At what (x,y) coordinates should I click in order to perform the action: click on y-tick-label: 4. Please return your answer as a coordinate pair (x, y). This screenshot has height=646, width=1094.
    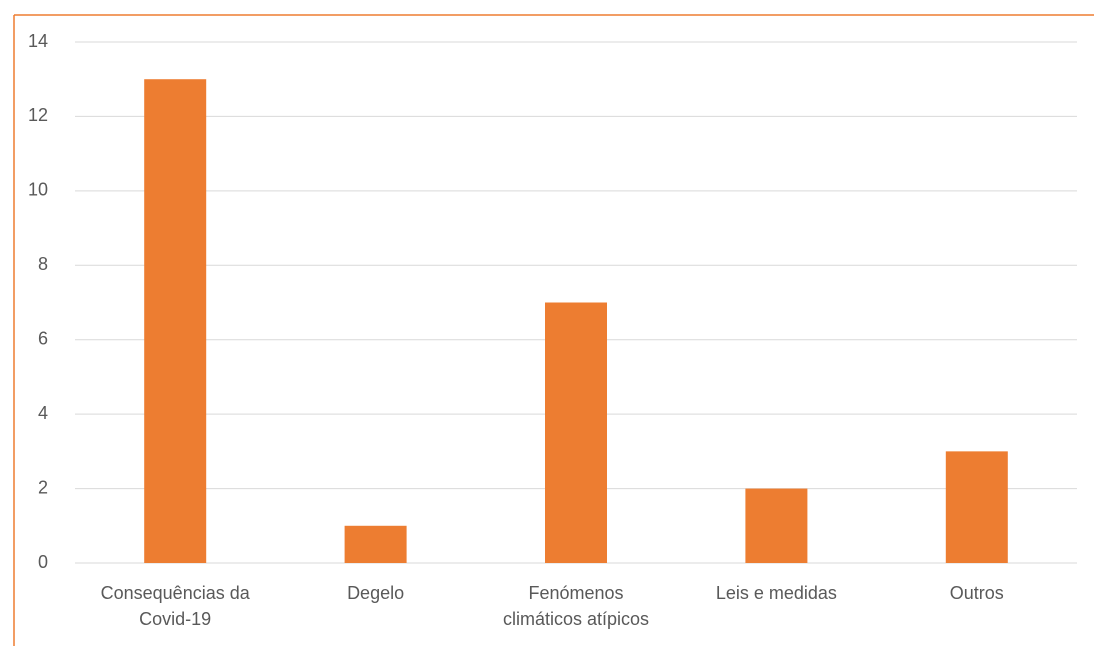
    Looking at the image, I should click on (43, 413).